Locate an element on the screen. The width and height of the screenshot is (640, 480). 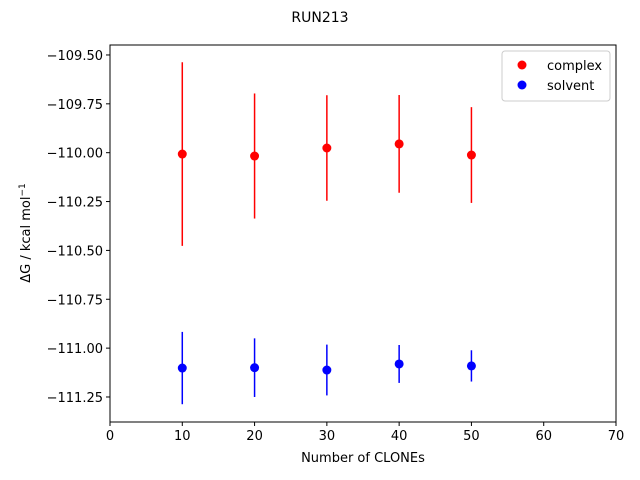
x-tick-label: 60 is located at coordinates (543, 436).